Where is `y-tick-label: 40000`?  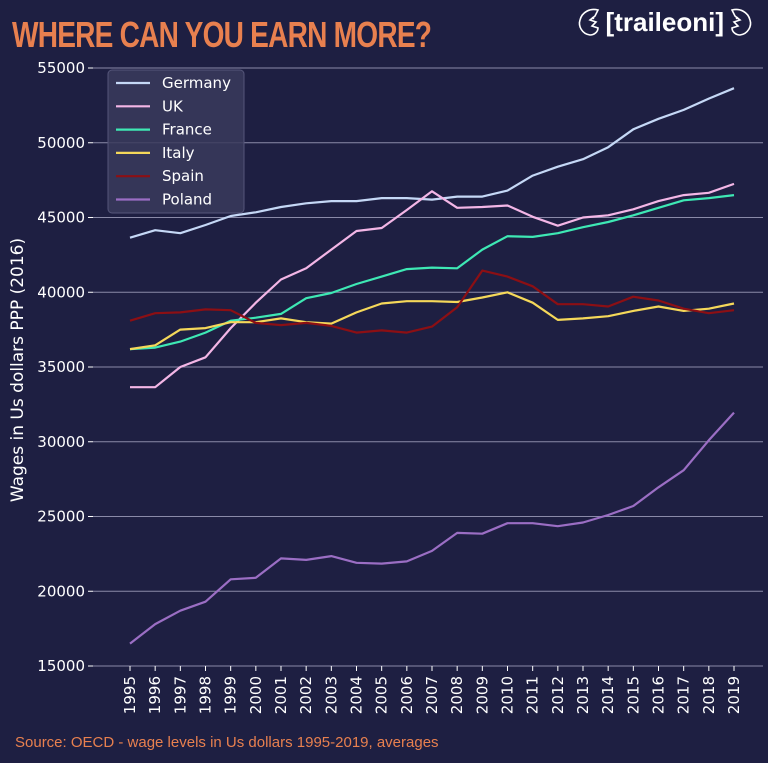
y-tick-label: 40000 is located at coordinates (61, 292).